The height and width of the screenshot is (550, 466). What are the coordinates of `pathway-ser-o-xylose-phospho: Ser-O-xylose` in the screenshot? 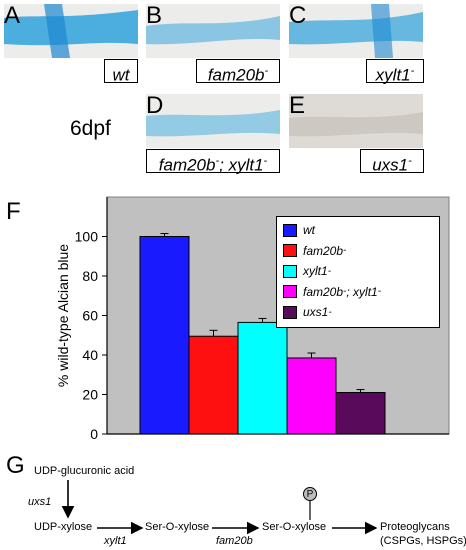 It's located at (294, 527).